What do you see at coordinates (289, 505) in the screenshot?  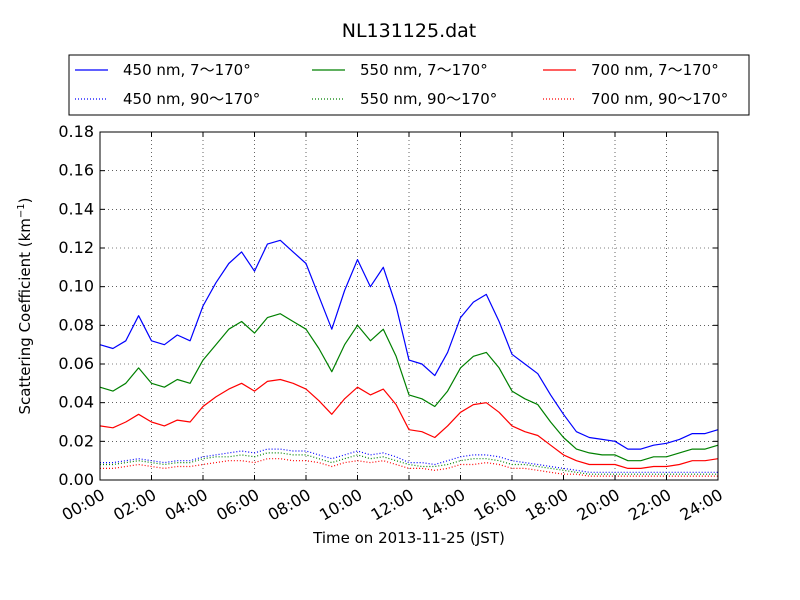 I see `x-tick-label: 08:00` at bounding box center [289, 505].